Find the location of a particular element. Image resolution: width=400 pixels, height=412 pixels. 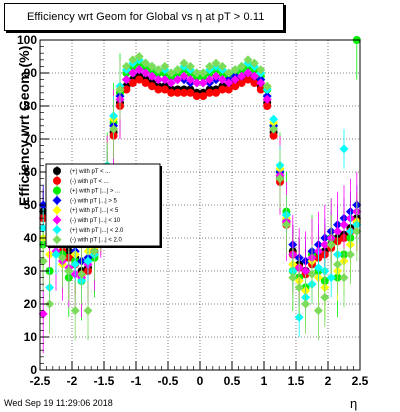

x-tick-label: -2.5 is located at coordinates (40, 381).